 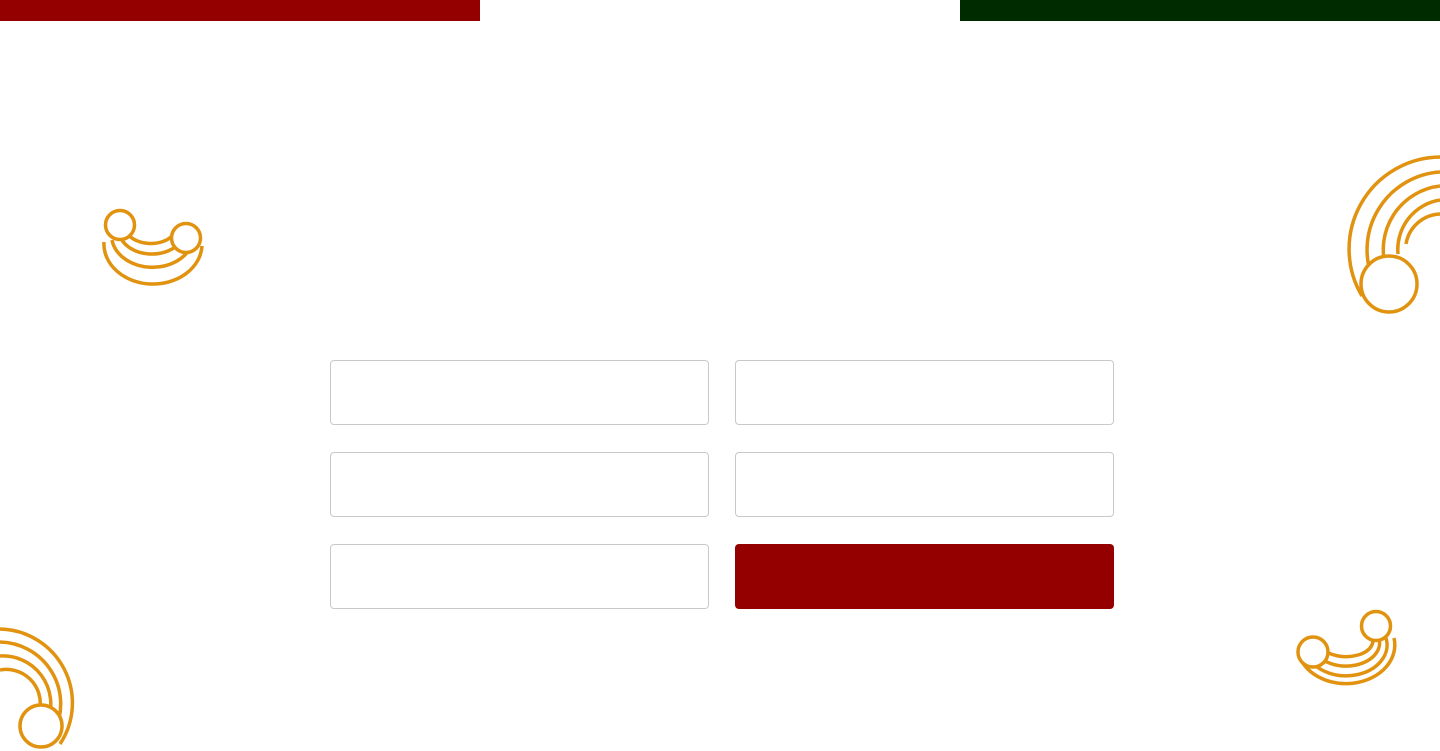 I want to click on swirl-decoration-top-right-icon, so click(x=1393, y=234).